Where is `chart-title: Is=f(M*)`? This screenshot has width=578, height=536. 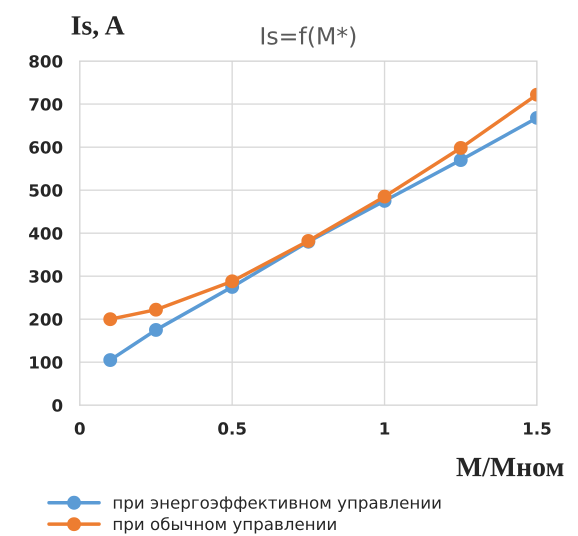
chart-title: Is=f(M*) is located at coordinates (309, 37).